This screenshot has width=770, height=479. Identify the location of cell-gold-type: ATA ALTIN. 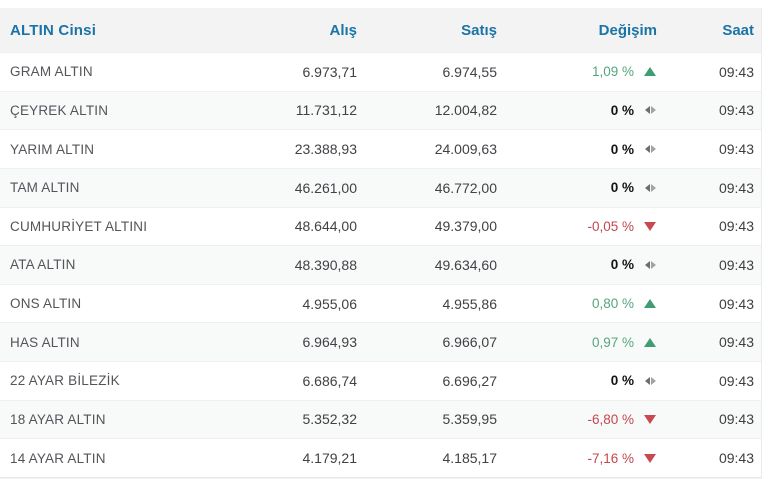
(43, 265).